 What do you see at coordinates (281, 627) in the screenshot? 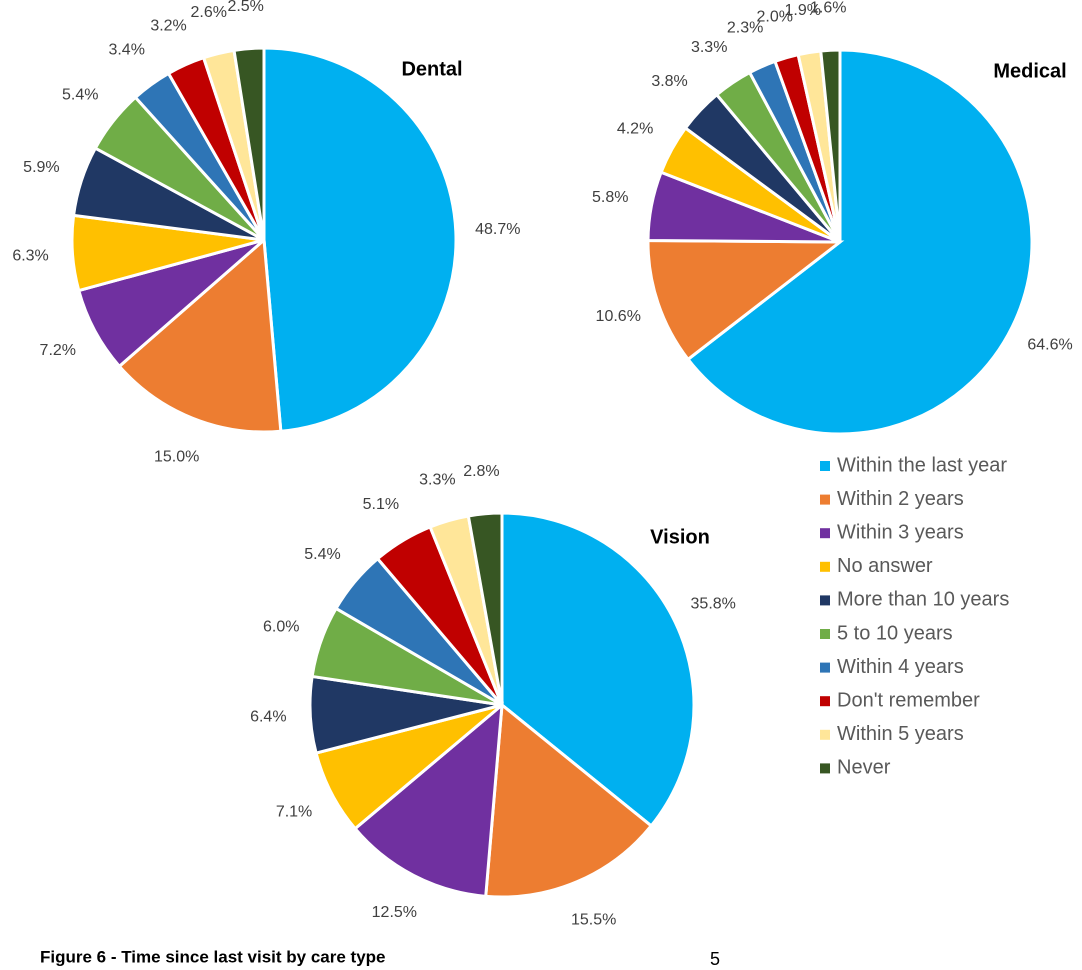
I see `data-label: 6.0%` at bounding box center [281, 627].